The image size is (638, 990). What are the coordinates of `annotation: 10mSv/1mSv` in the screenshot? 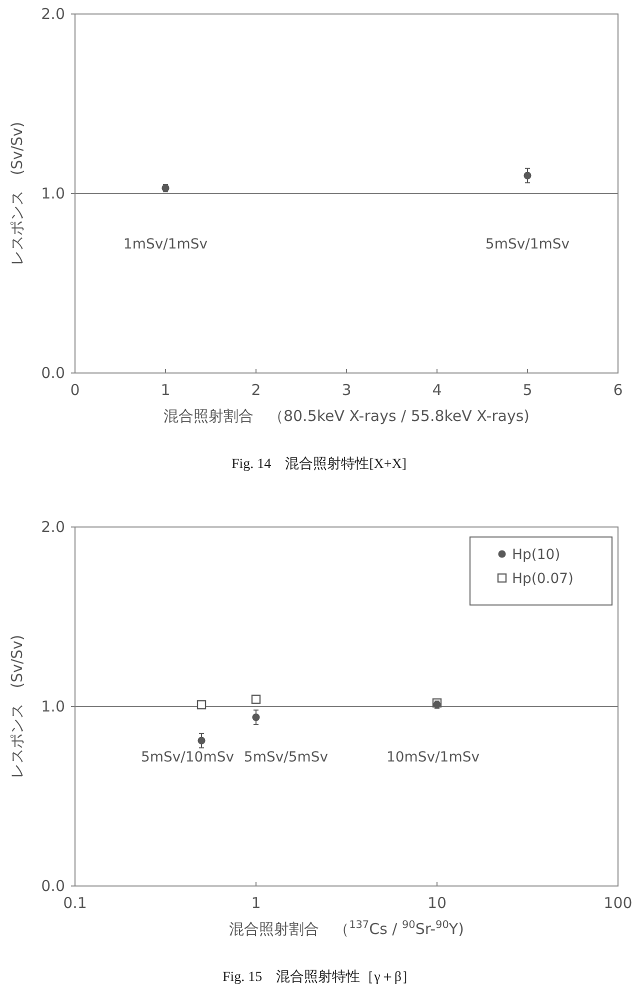 It's located at (433, 758).